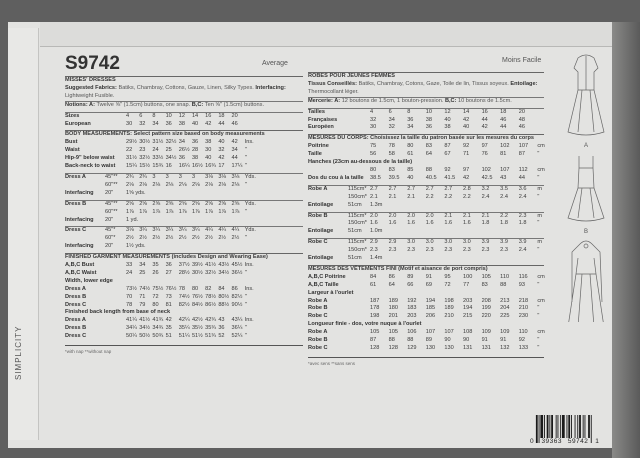 This screenshot has width=640, height=458. Describe the element at coordinates (145, 288) in the screenshot. I see `row-value: 74½` at that location.